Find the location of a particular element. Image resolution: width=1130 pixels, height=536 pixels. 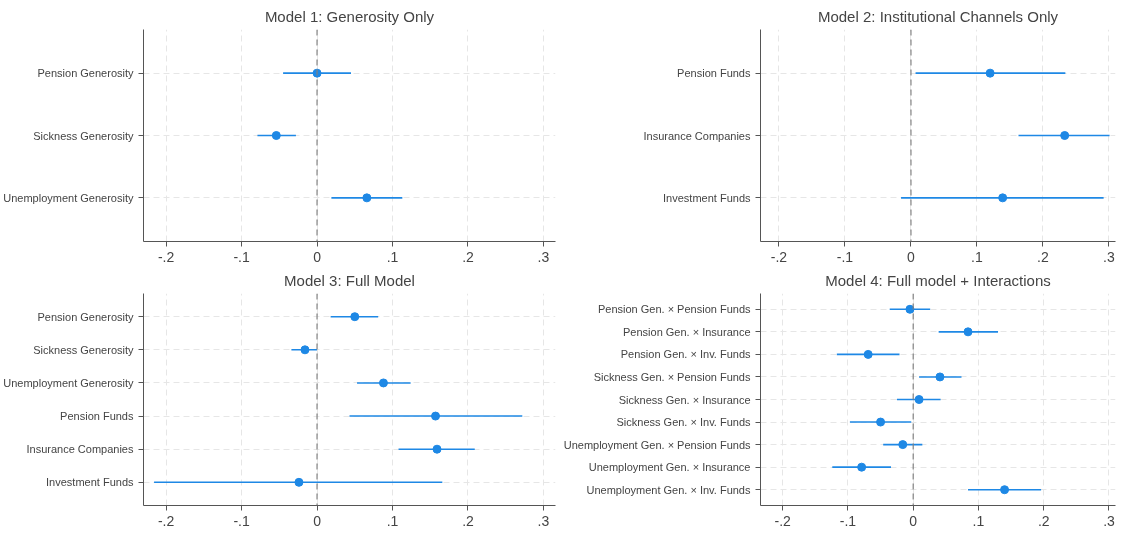

chart-title: Model 2: Institutional Channels Only is located at coordinates (938, 16).